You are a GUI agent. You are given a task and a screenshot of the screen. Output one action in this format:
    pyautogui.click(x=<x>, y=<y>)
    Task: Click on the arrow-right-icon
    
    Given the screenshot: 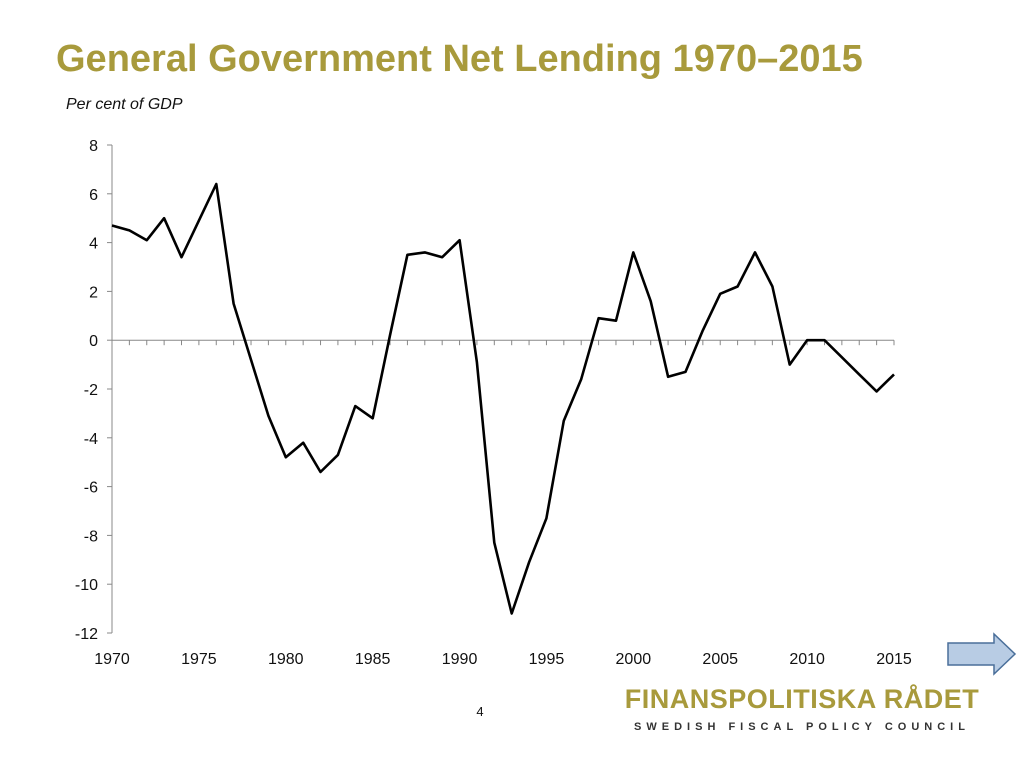 What is the action you would take?
    pyautogui.click(x=982, y=654)
    